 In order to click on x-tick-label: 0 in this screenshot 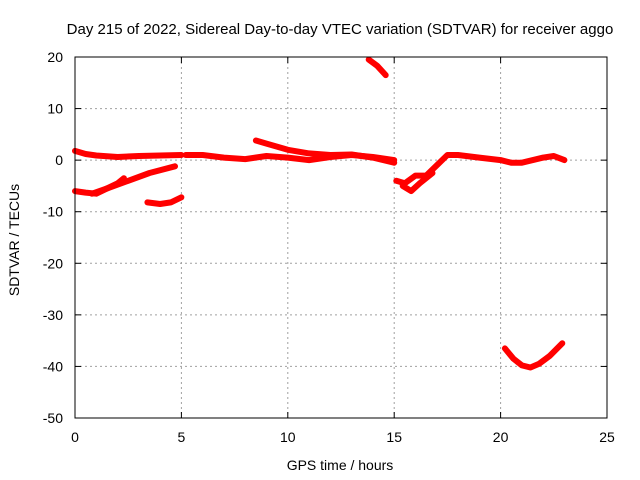, I will do `click(75, 437)`.